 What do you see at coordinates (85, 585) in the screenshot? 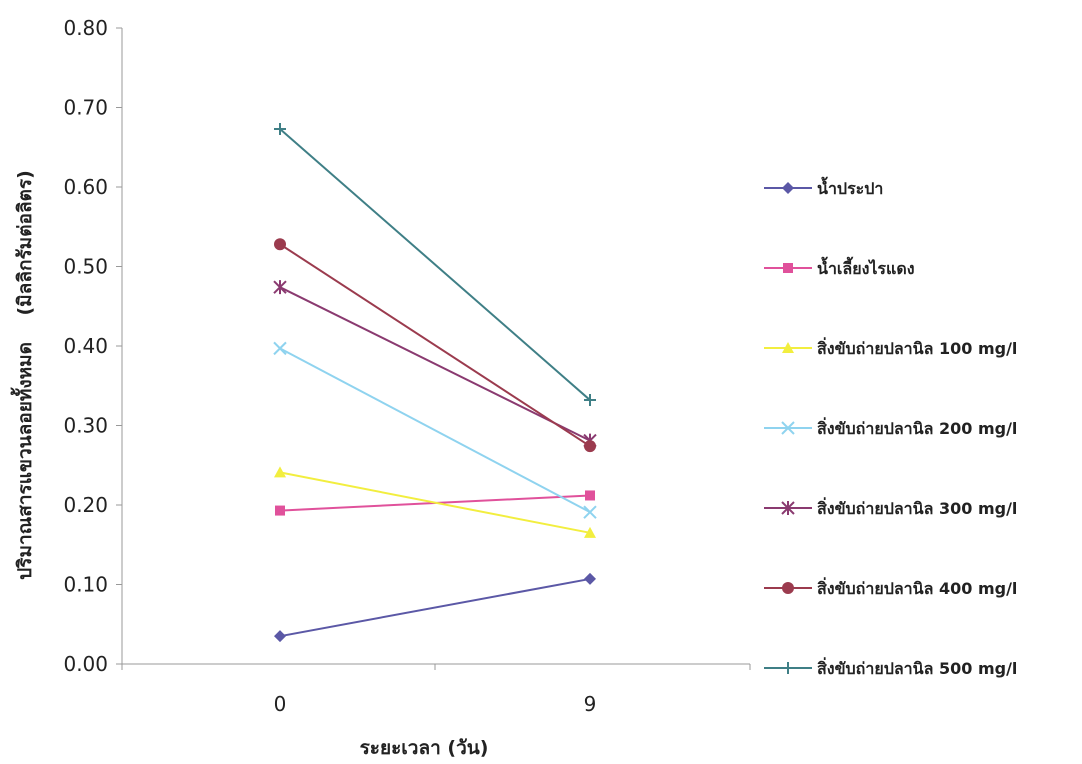
I see `y-tick-label: 0.10` at bounding box center [85, 585].